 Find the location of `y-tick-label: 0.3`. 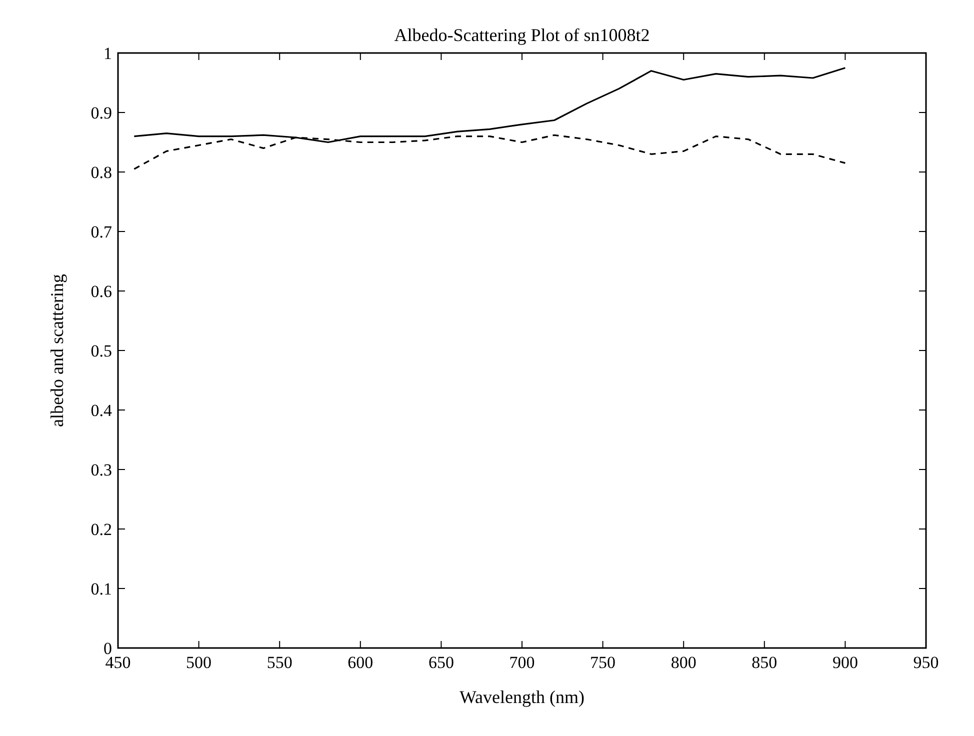

y-tick-label: 0.3 is located at coordinates (101, 470).